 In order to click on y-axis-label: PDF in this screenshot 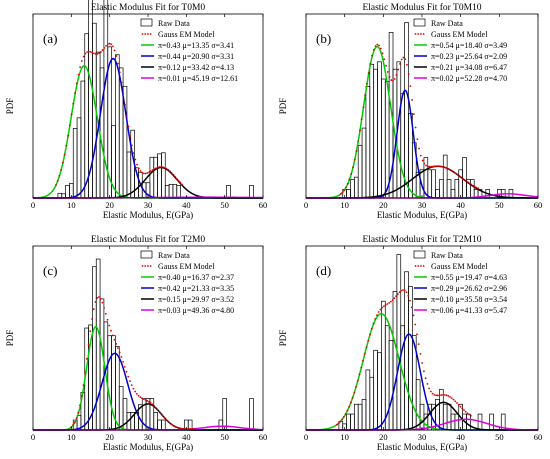, I will do `click(283, 106)`.